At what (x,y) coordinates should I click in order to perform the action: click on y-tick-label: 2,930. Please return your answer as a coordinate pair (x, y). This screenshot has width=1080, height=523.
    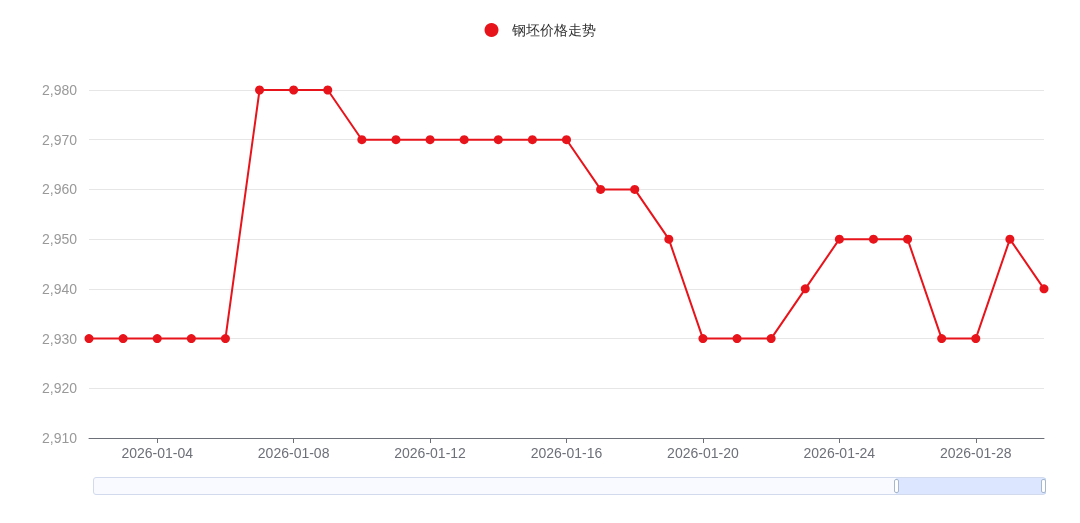
    Looking at the image, I should click on (59, 338).